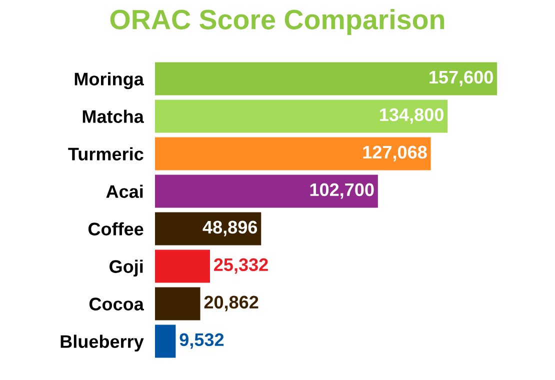 This screenshot has height=380, width=555. I want to click on data-label: 157,600, so click(461, 78).